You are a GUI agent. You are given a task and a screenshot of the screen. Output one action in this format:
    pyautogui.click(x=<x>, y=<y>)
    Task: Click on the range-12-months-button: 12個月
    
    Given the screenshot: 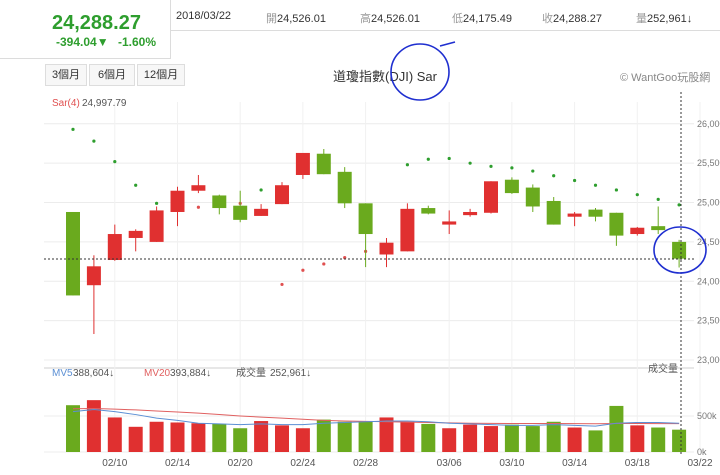 What is the action you would take?
    pyautogui.click(x=161, y=75)
    